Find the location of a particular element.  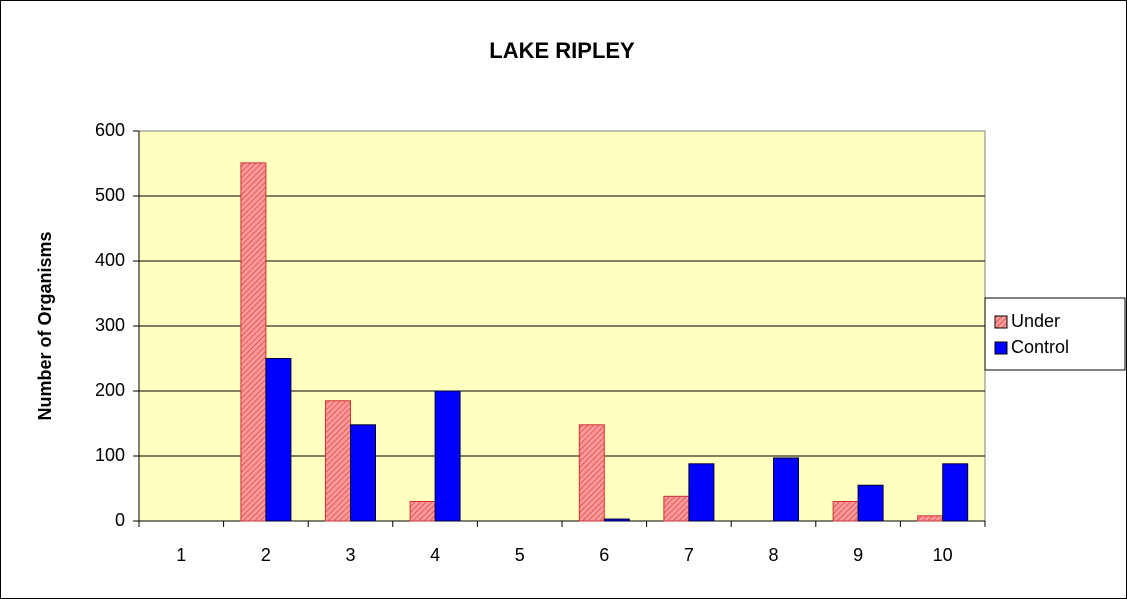

legend is located at coordinates (1055, 334).